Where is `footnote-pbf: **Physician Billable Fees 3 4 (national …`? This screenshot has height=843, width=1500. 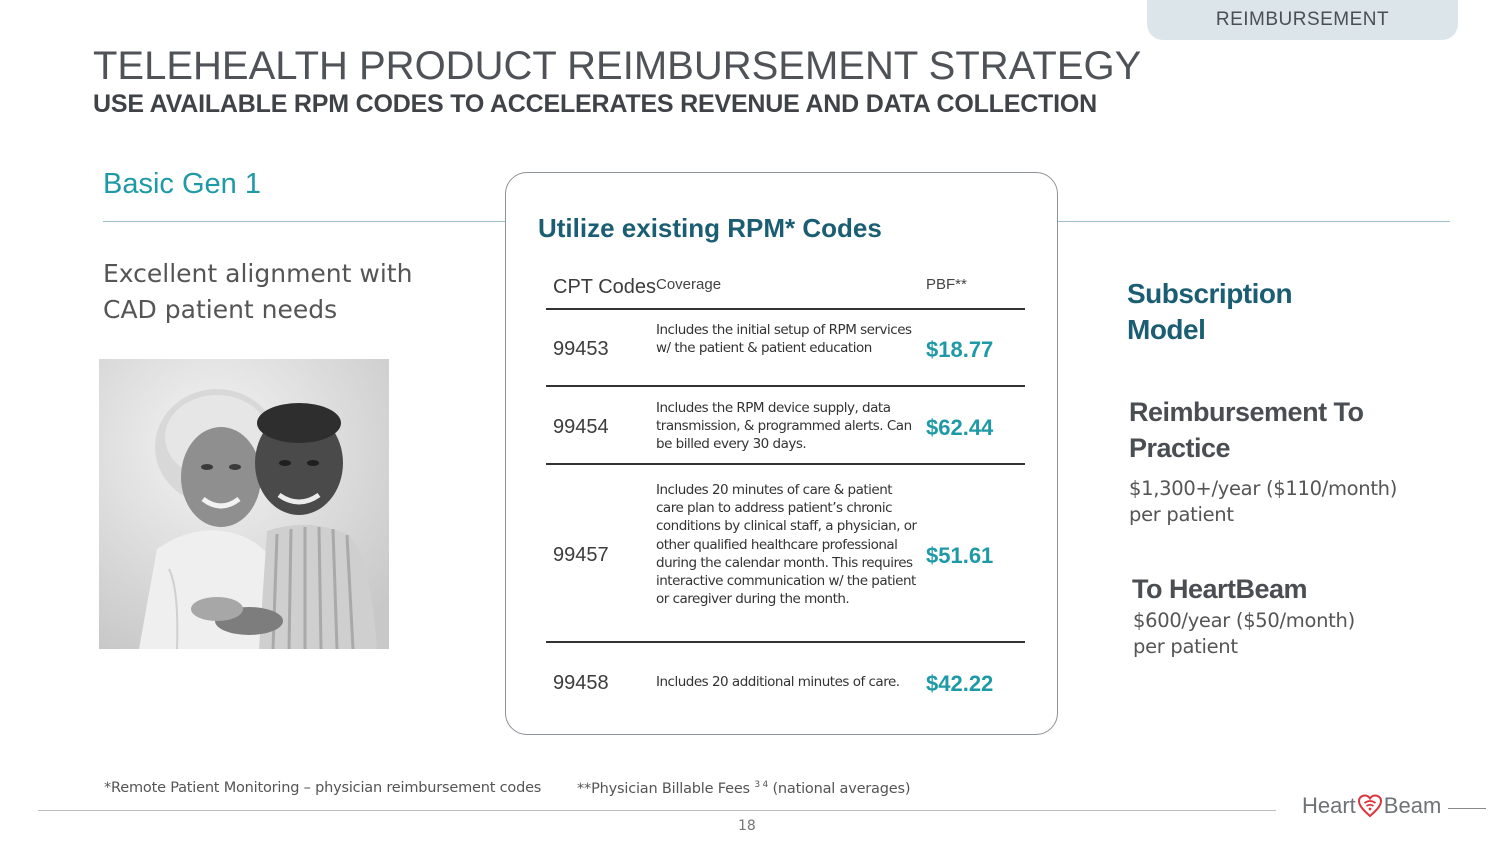 footnote-pbf: **Physician Billable Fees 3 4 (national … is located at coordinates (743, 788).